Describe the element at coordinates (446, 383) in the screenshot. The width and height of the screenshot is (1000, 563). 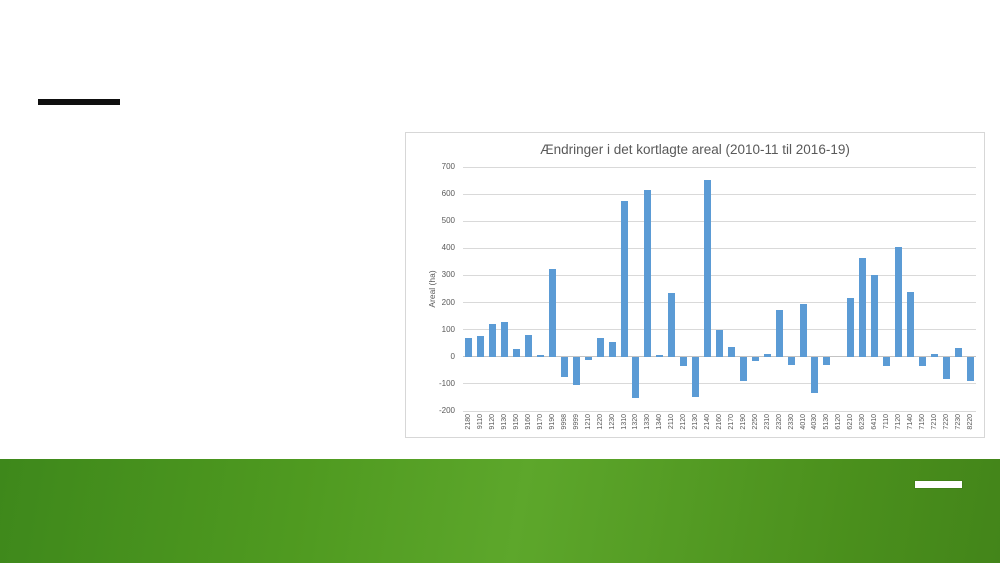
I see `y-tick-label: -100` at that location.